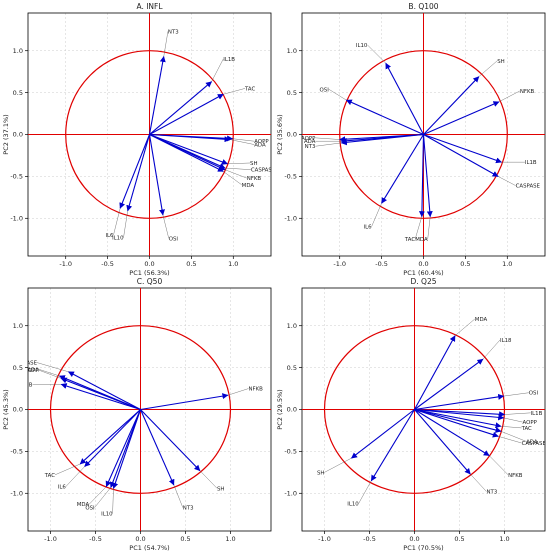 This screenshot has width=550, height=552. What do you see at coordinates (479, 112) in the screenshot?
I see `loading-vector-nfkb: NFKB` at bounding box center [479, 112].